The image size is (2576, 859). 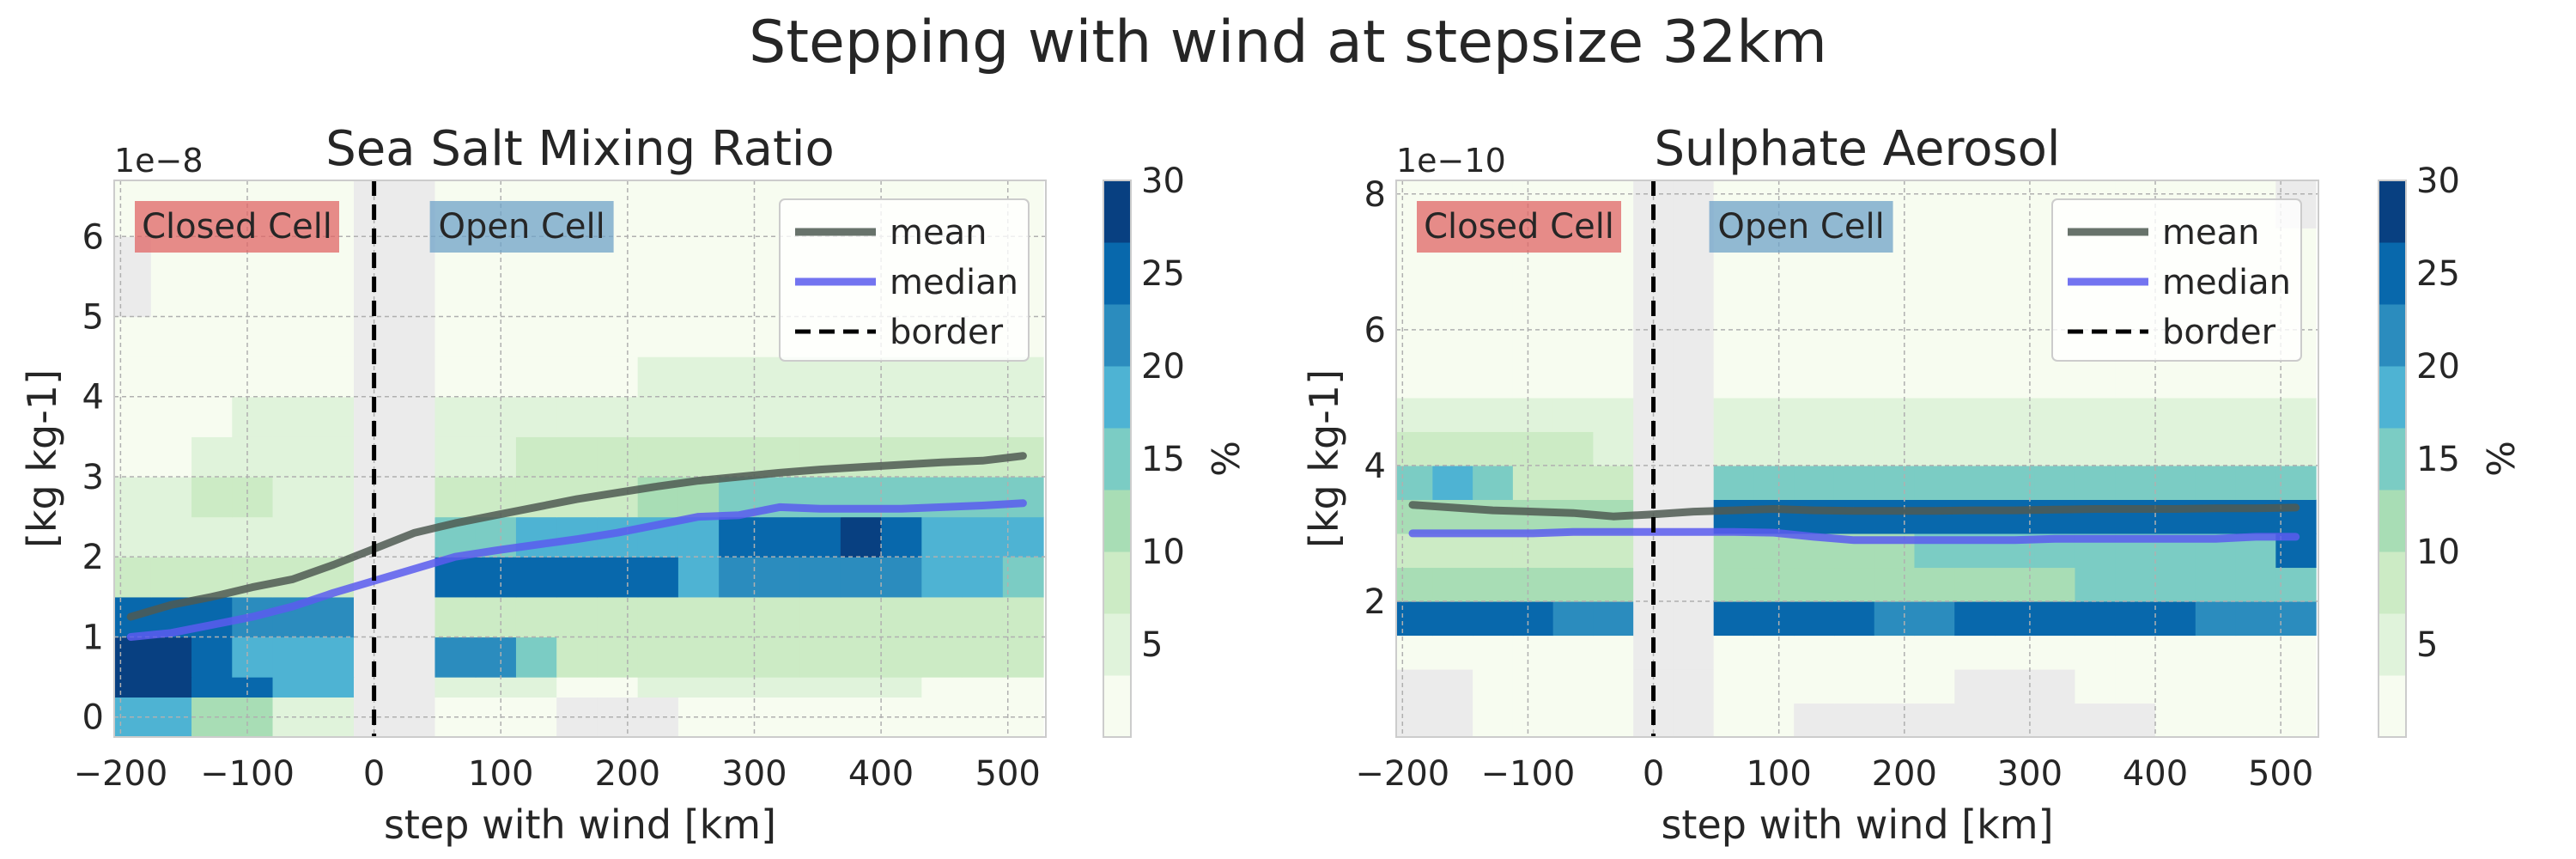 I want to click on x-tick-label: 400, so click(x=881, y=774).